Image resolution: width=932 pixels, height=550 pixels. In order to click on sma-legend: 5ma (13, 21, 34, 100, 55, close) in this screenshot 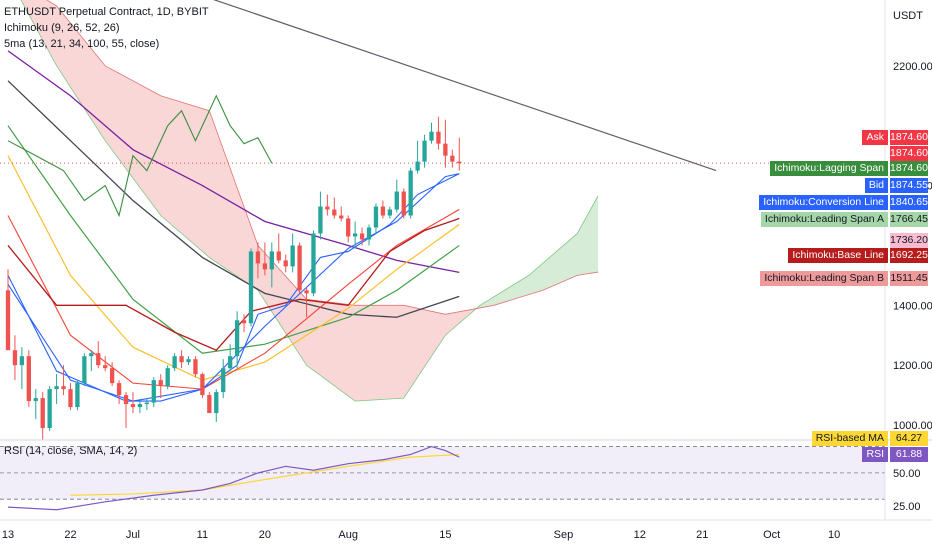, I will do `click(82, 44)`.